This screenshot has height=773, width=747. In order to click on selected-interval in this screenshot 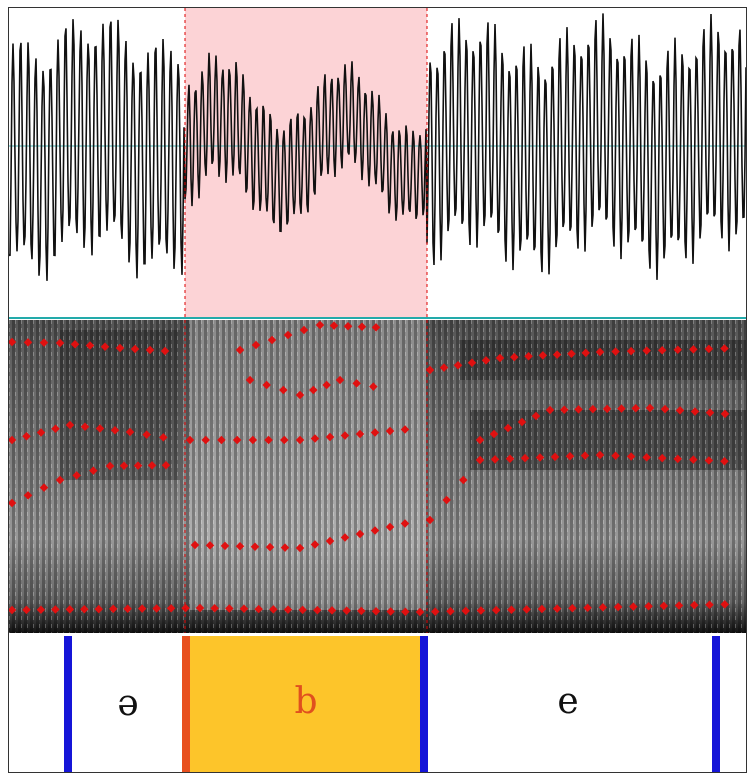, I will do `click(305, 704)`.